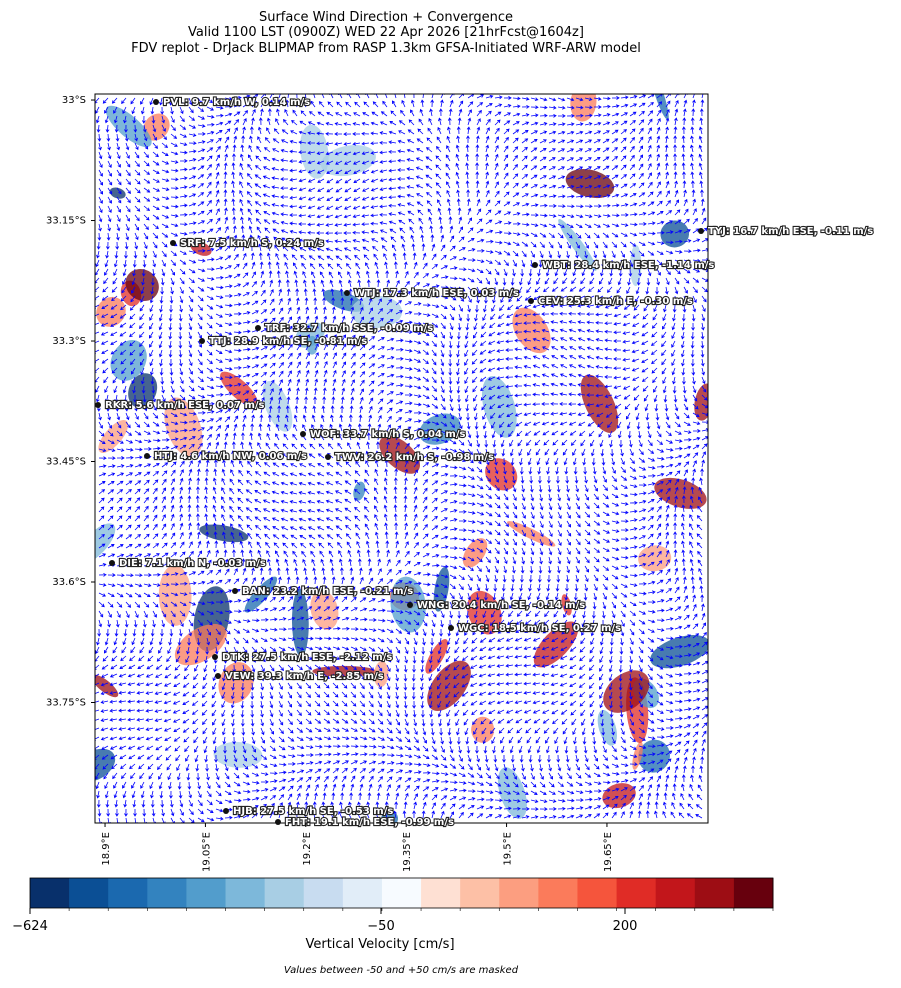  I want to click on x-tick-label: 19.05°E, so click(206, 852).